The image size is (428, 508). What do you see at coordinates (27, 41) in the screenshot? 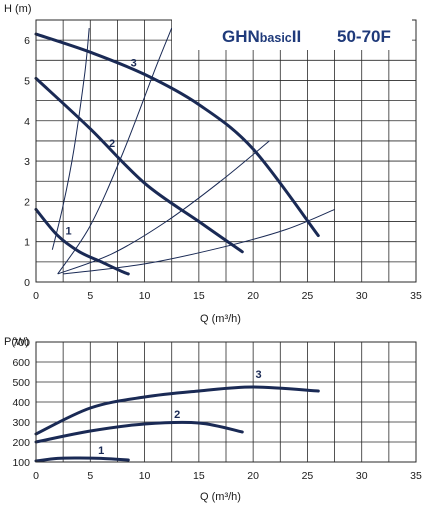
I see `y-tick-label: 6` at bounding box center [27, 41].